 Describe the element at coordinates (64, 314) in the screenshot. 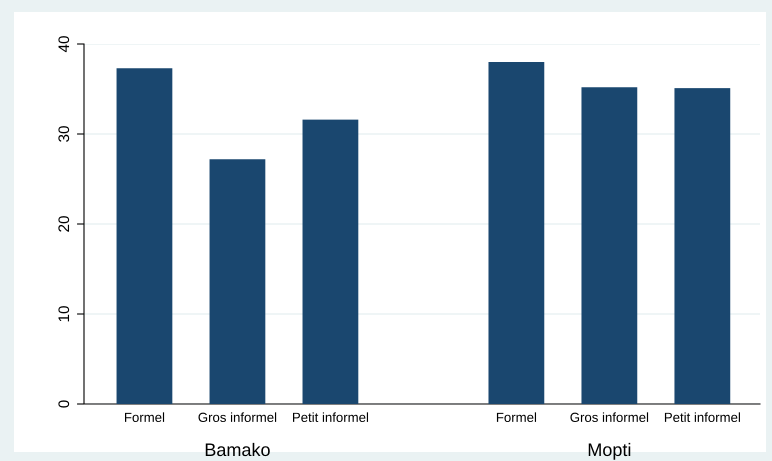

I see `y-tick-label: 10` at that location.